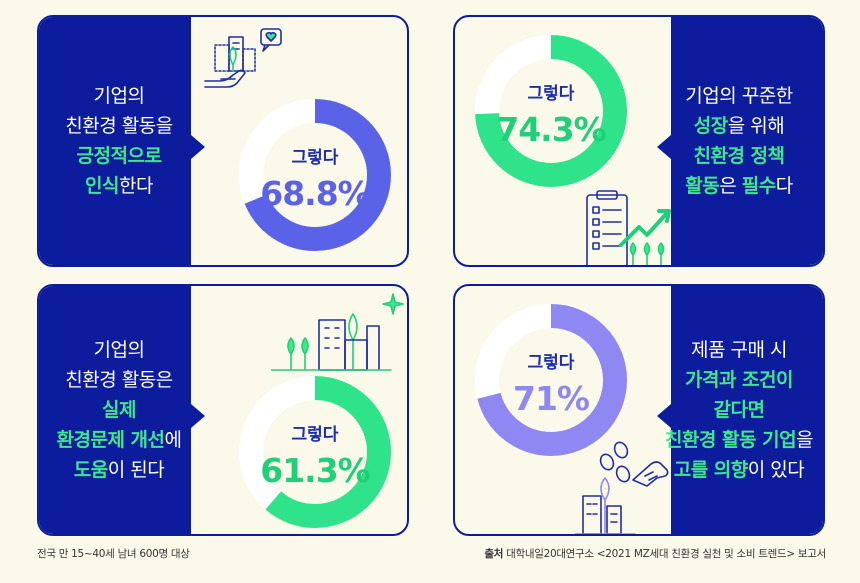 This screenshot has height=583, width=860. I want to click on statement-line: 활동은 필수다, so click(739, 186).